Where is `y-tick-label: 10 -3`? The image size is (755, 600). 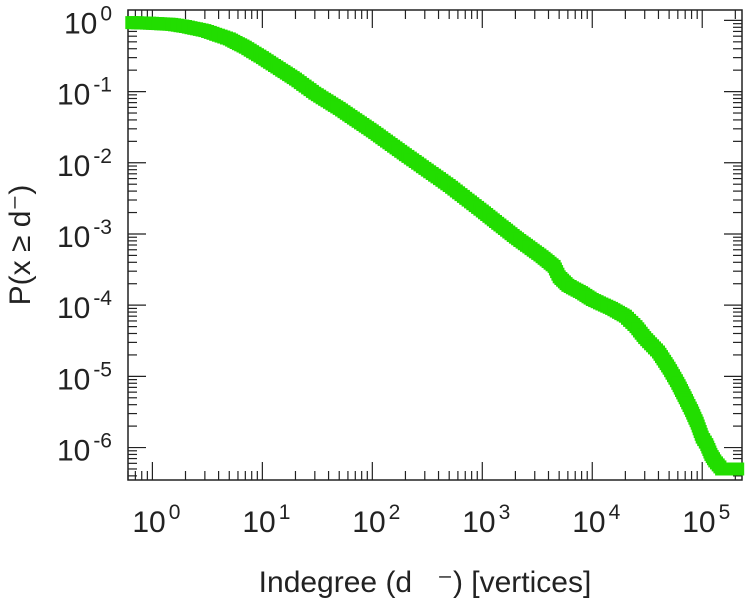
y-tick-label: 10 -3 is located at coordinates (84, 235).